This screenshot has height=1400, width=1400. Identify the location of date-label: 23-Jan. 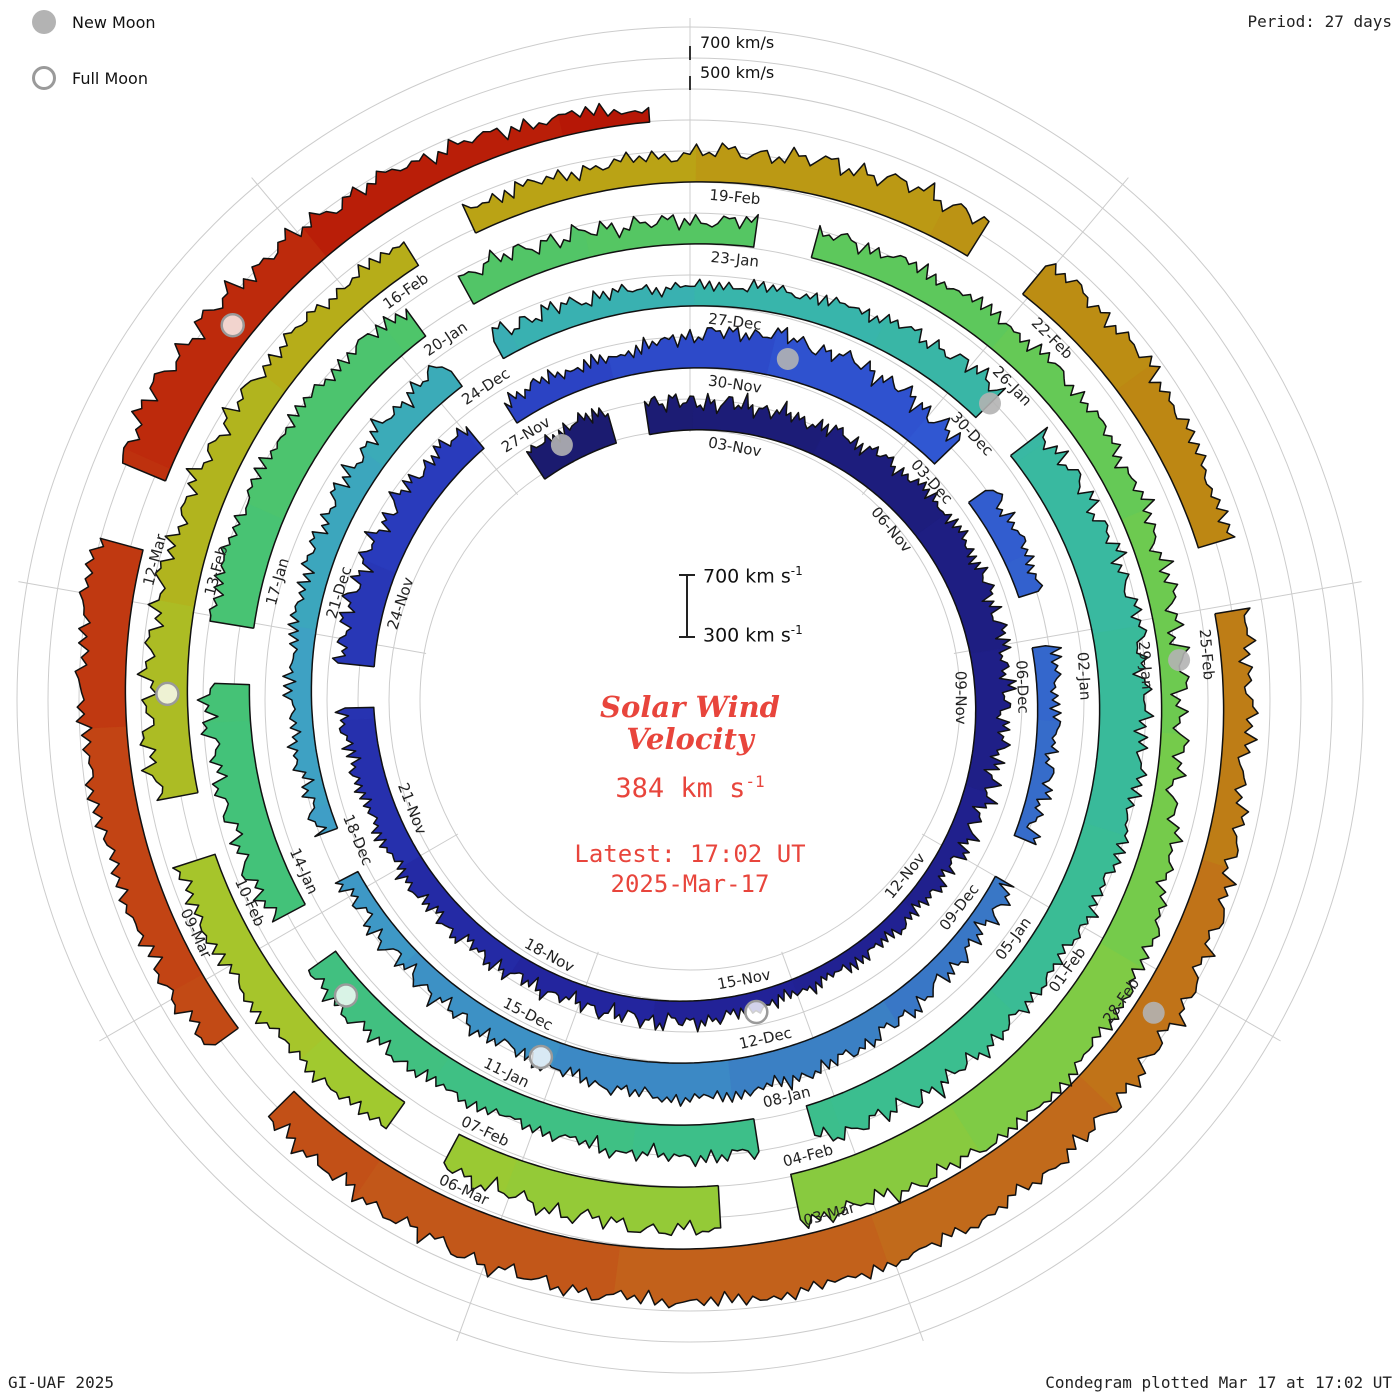
(735, 259).